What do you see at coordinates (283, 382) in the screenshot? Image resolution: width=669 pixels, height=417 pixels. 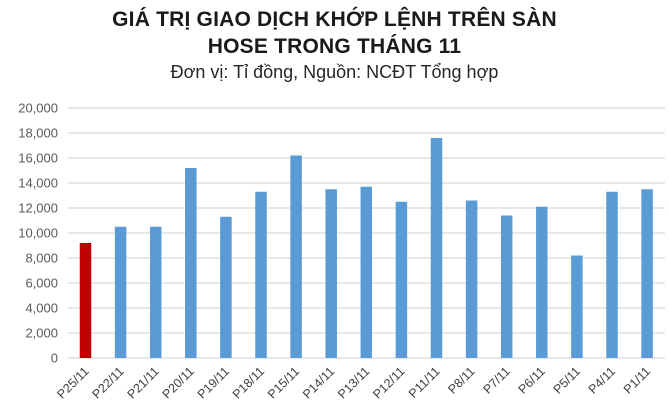 I see `x-tick-label: P15/11` at bounding box center [283, 382].